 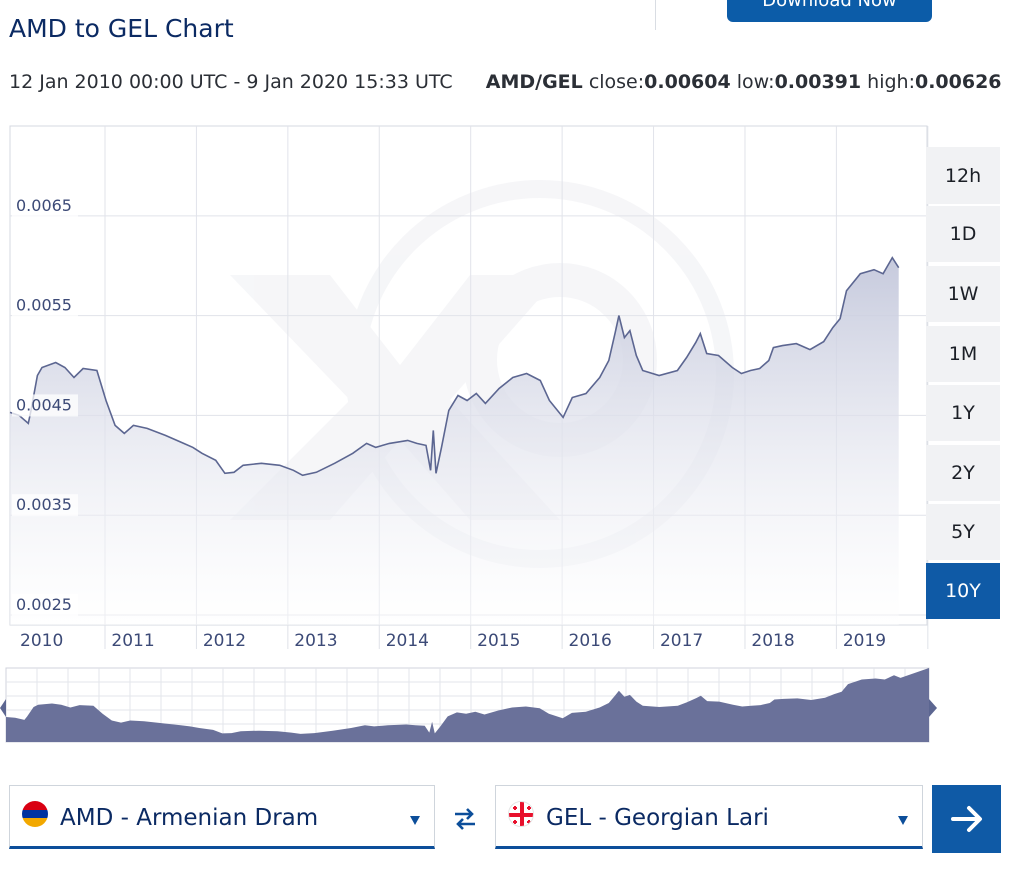 I want to click on range-button-5y: 5Y, so click(x=963, y=532).